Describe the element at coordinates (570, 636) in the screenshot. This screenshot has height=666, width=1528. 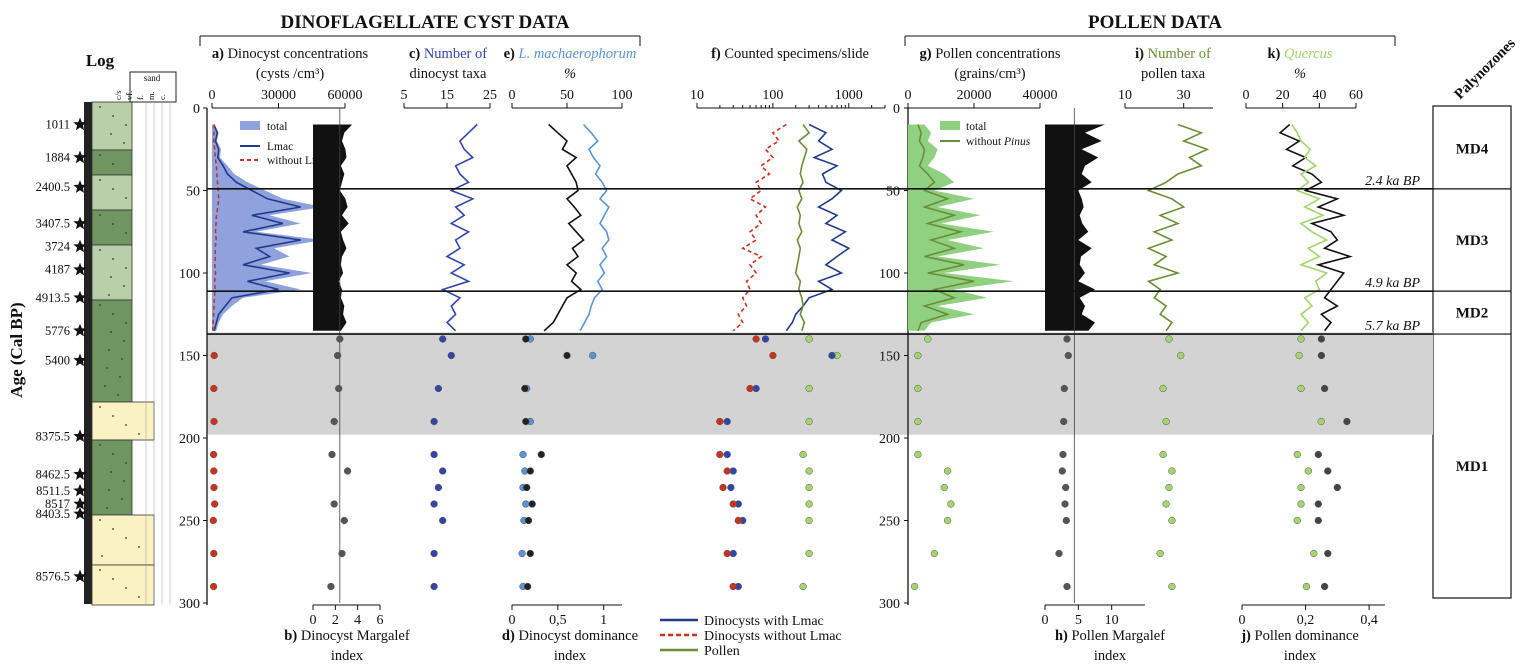
I see `panel-title-d: d) Dinocyst dominance` at that location.